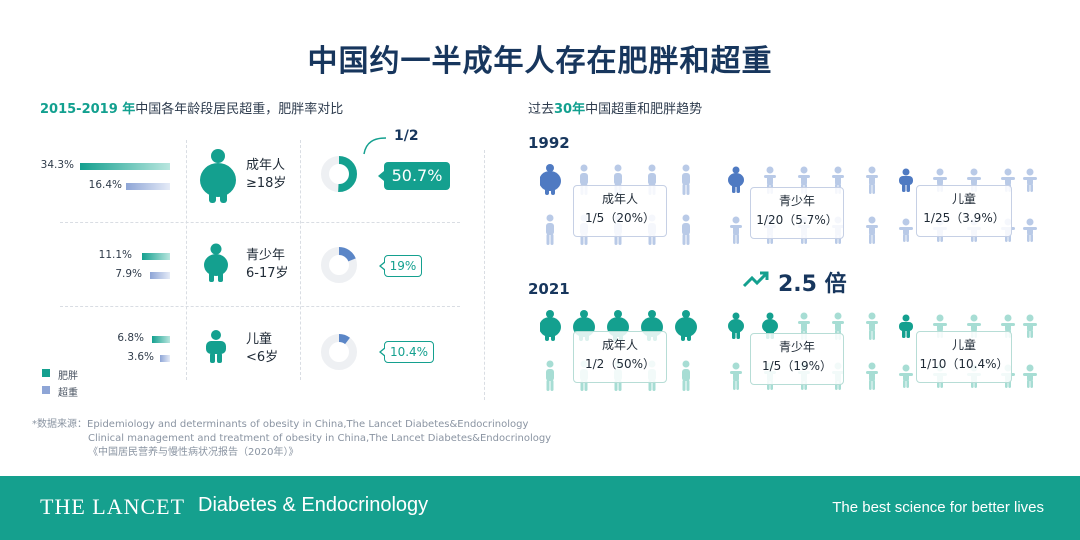 The width and height of the screenshot is (1080, 540). What do you see at coordinates (549, 289) in the screenshot?
I see `year-2021: 2021` at bounding box center [549, 289].